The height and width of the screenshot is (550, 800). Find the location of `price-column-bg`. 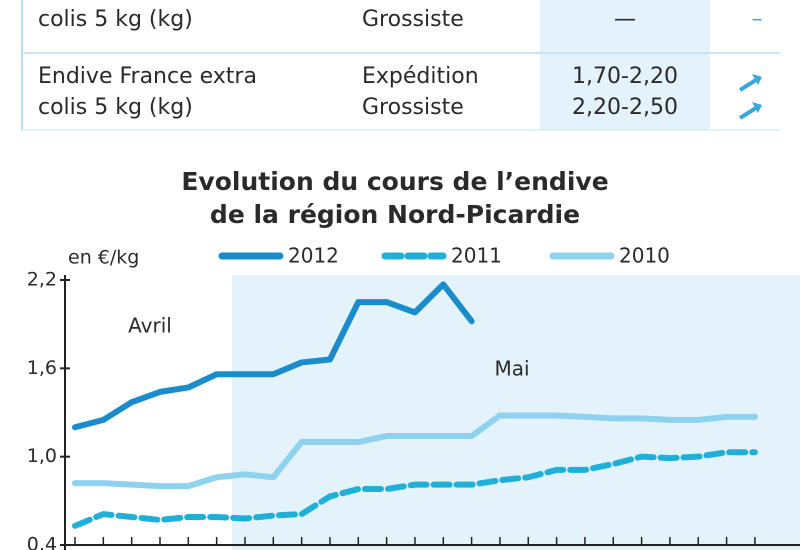

price-column-bg is located at coordinates (625, 65).